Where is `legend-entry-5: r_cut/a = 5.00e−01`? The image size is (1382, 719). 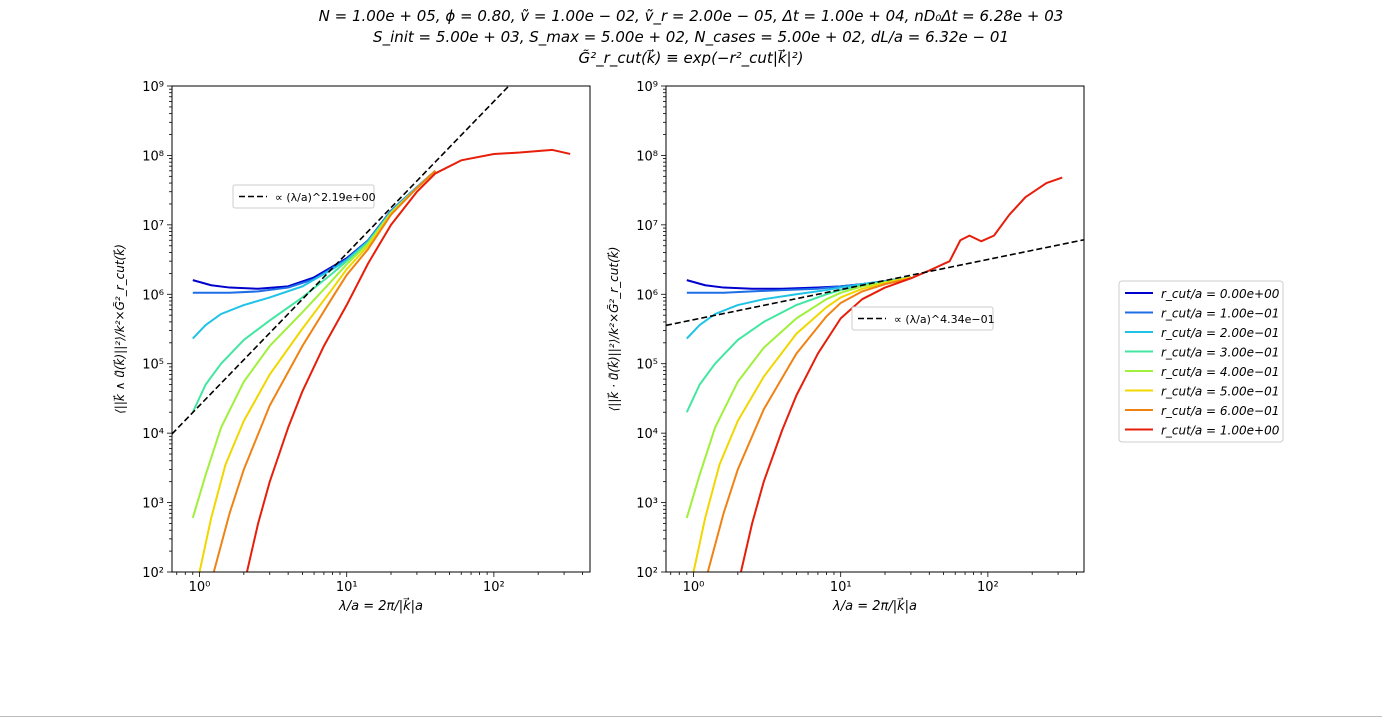
legend-entry-5: r_cut/a = 5.00e−01 is located at coordinates (1220, 392).